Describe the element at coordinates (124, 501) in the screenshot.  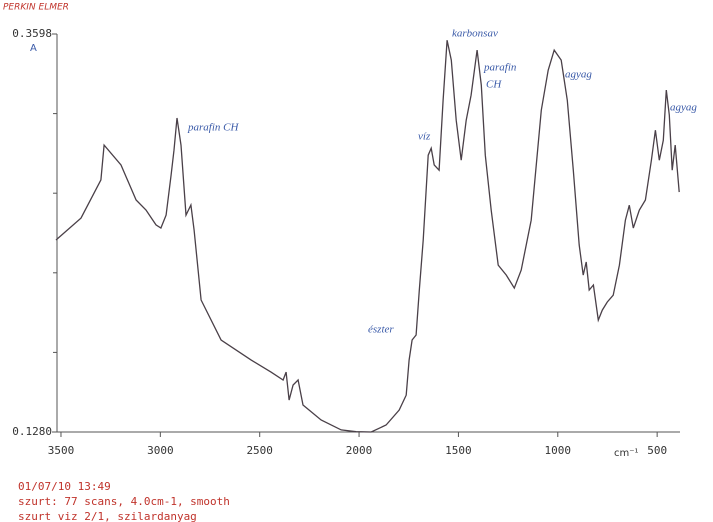
I see `footer-line: szurt: 77 scans, 4.0cm-1, smooth` at that location.